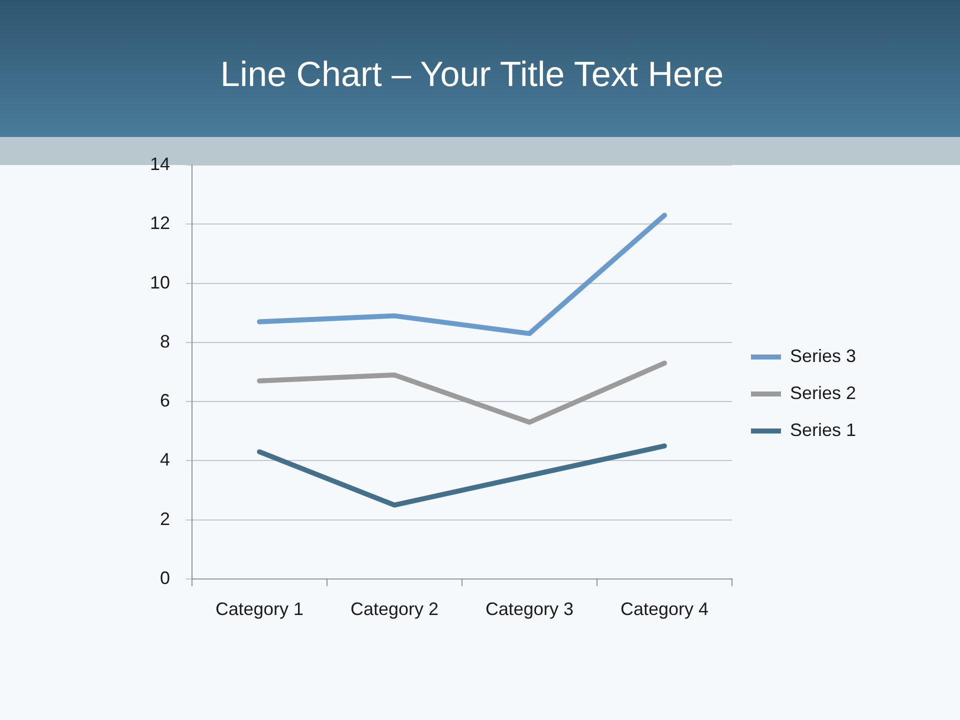 Image resolution: width=960 pixels, height=720 pixels. What do you see at coordinates (165, 341) in the screenshot?
I see `y-tick-label: 8` at bounding box center [165, 341].